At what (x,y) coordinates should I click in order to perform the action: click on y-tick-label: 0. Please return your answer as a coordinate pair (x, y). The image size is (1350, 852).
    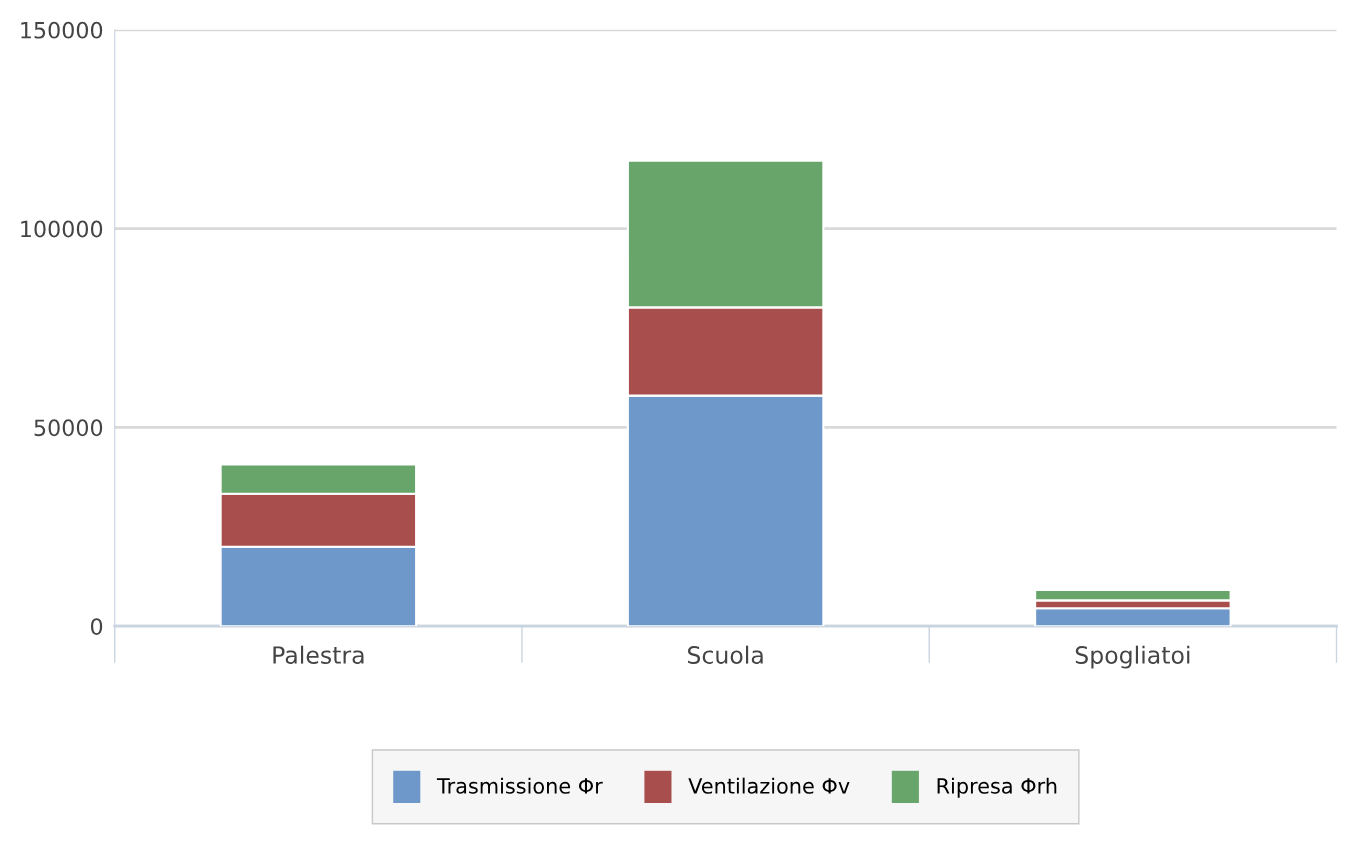
    Looking at the image, I should click on (96, 626).